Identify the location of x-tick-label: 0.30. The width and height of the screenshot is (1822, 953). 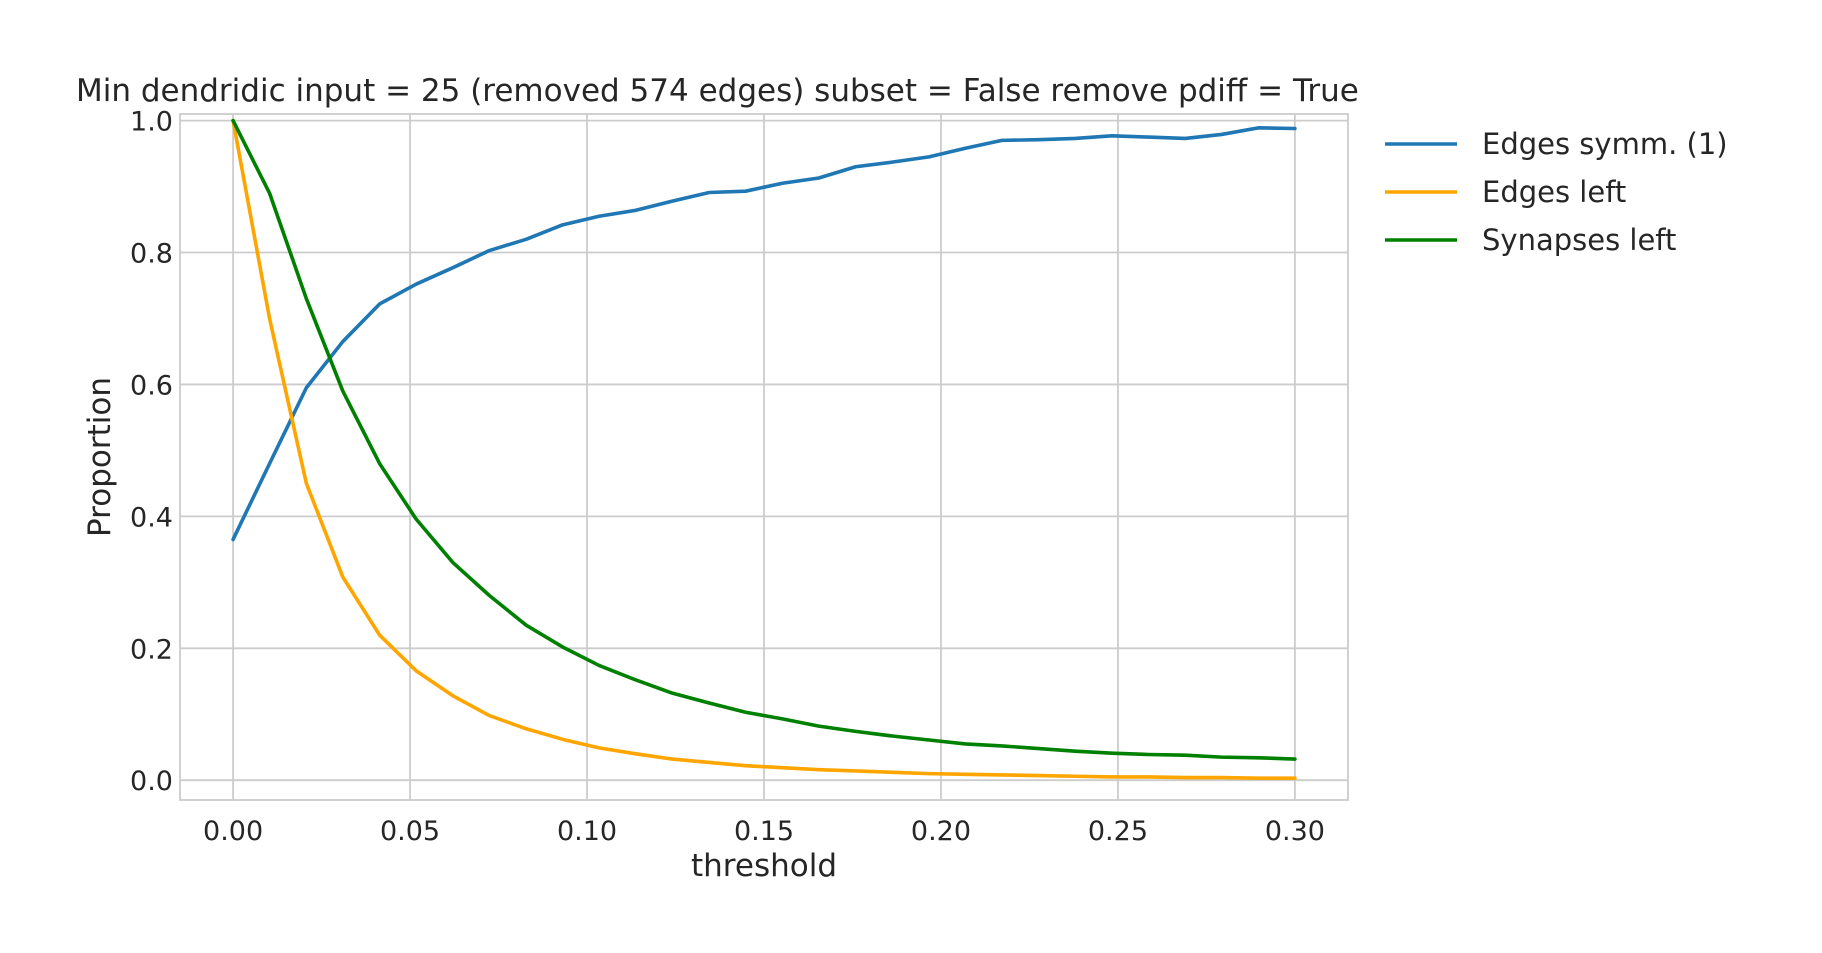
(1295, 831).